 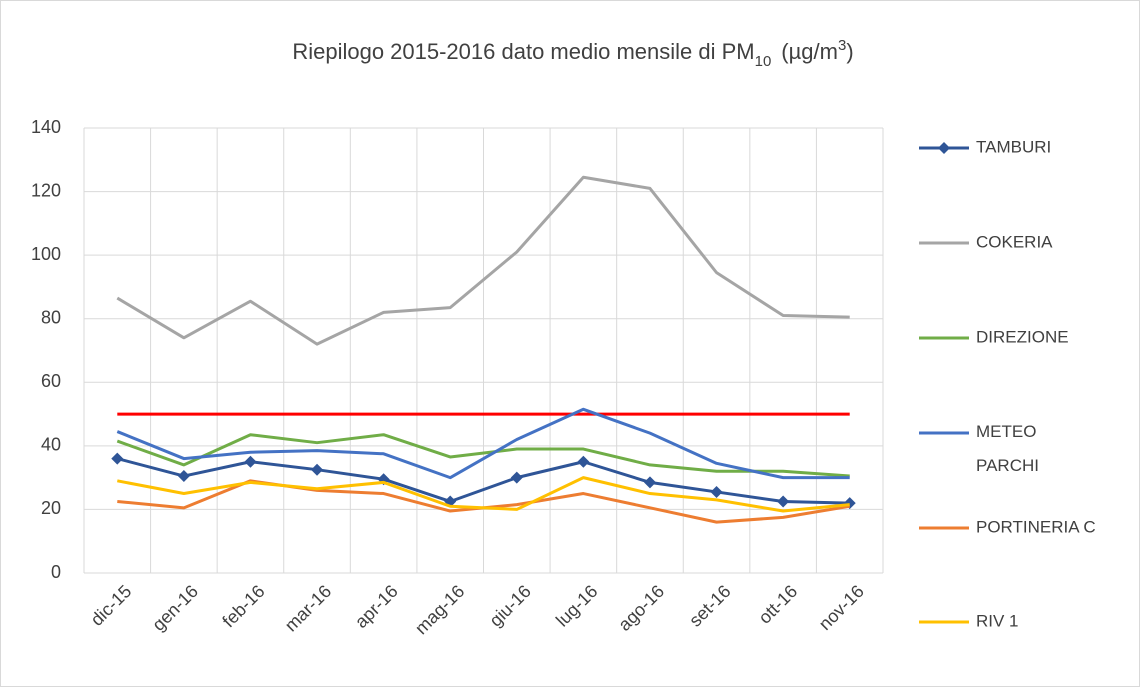 I want to click on y-tick-label: 140, so click(x=46, y=127).